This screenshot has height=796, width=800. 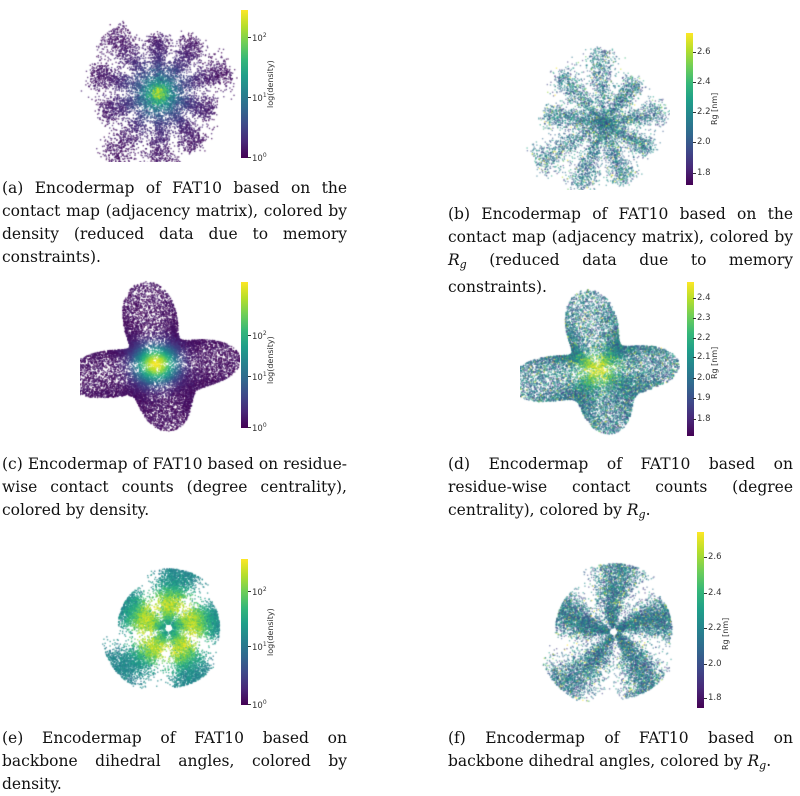 What do you see at coordinates (702, 298) in the screenshot?
I see `colorbar-d-tick-6: 2.4` at bounding box center [702, 298].